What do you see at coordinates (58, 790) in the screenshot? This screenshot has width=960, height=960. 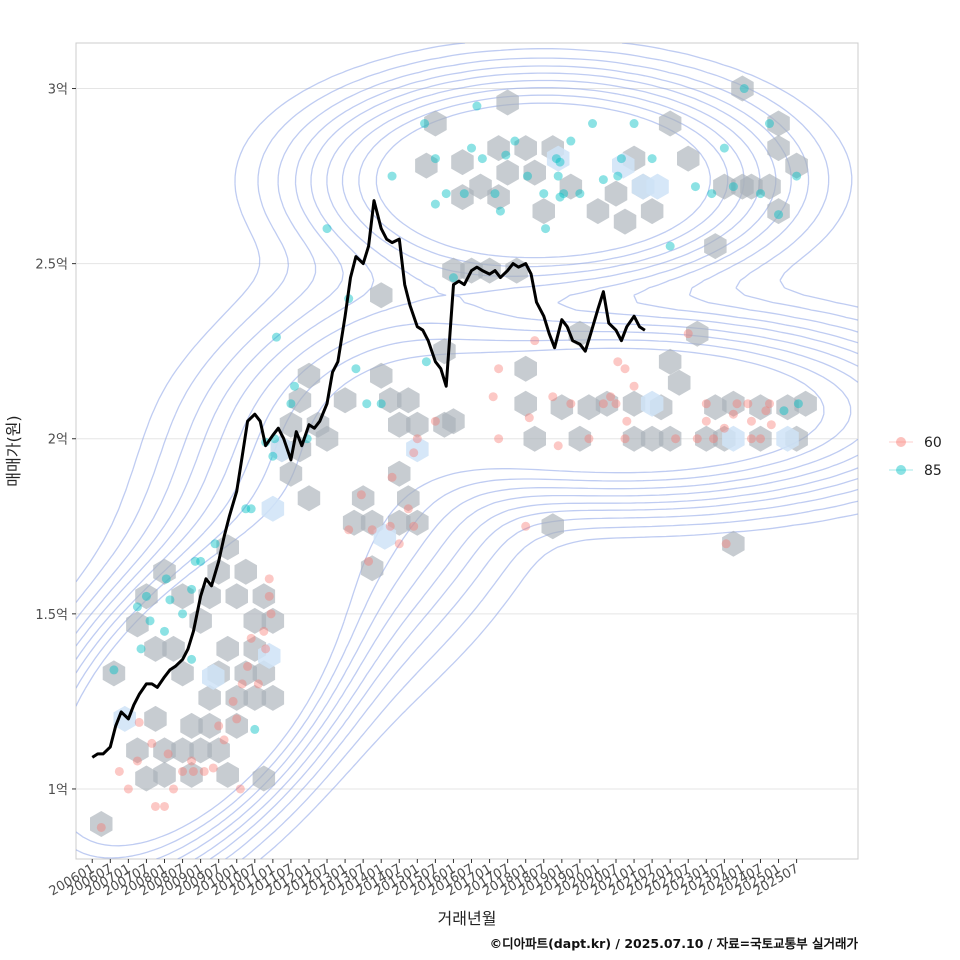 I see `y-tick-label-0: 1억` at bounding box center [58, 790].